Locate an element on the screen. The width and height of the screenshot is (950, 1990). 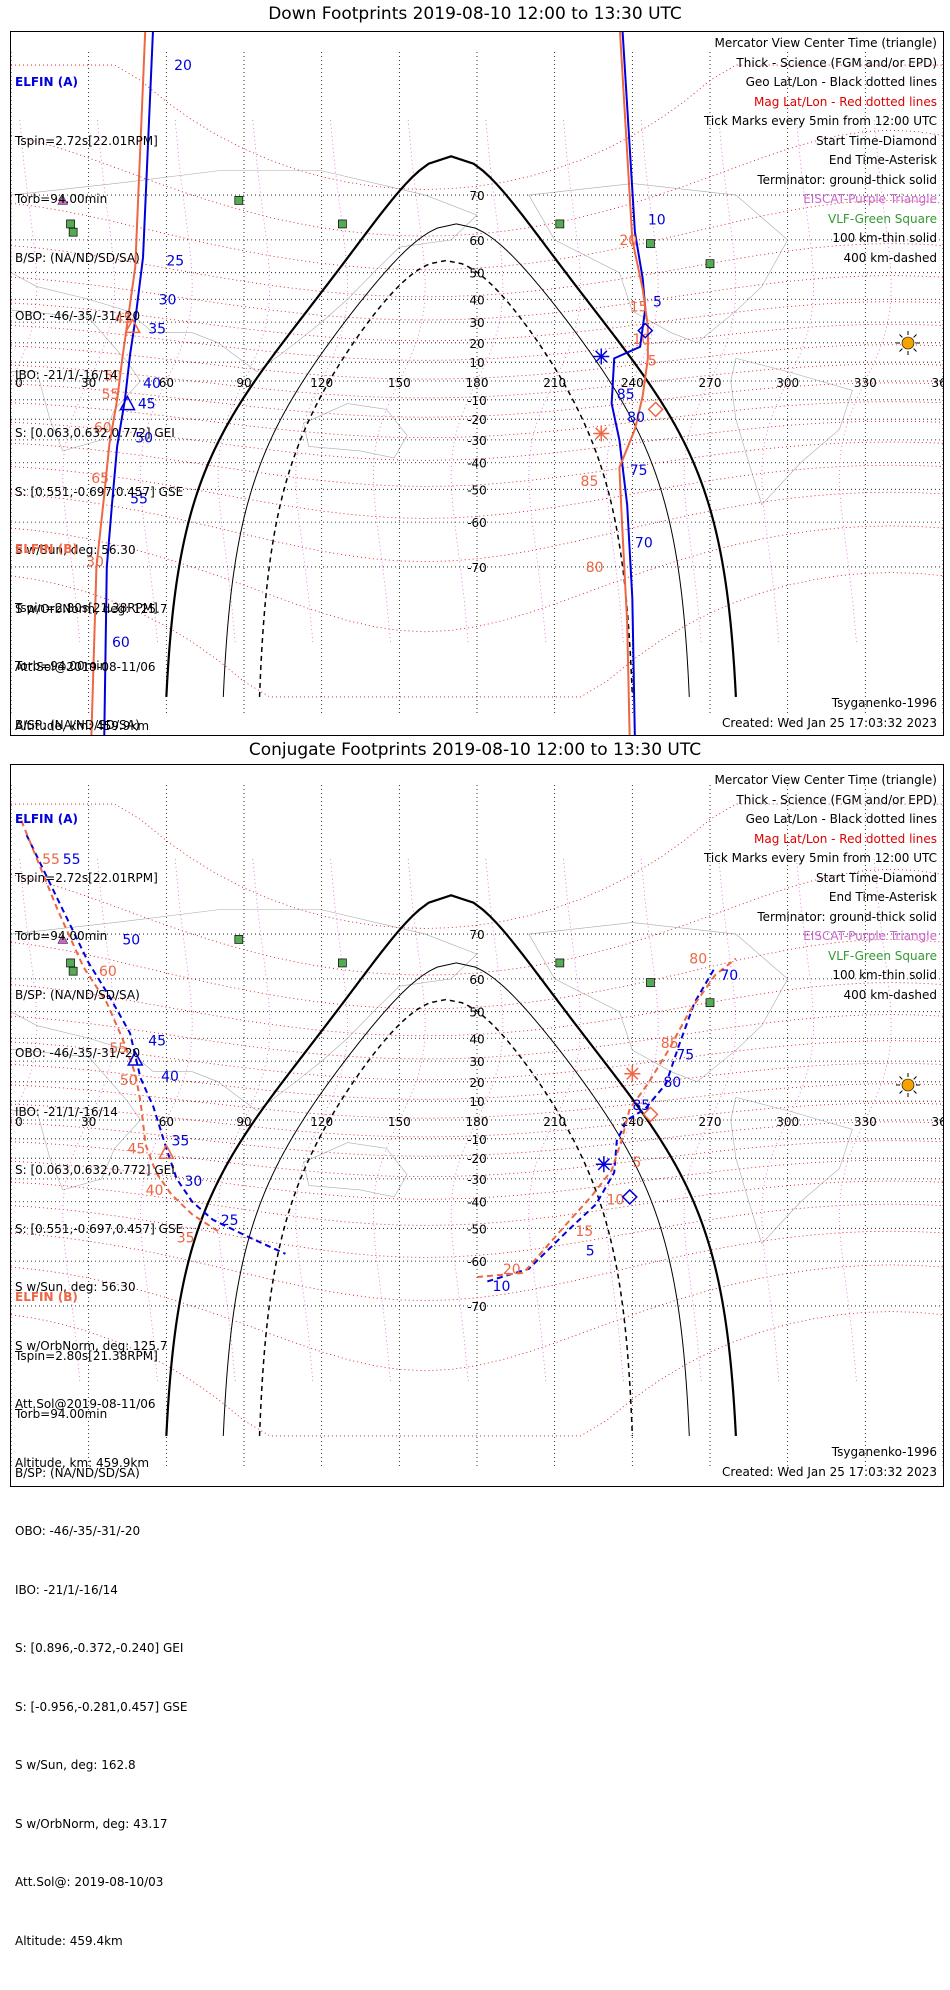
sun-icon is located at coordinates (908, 343).